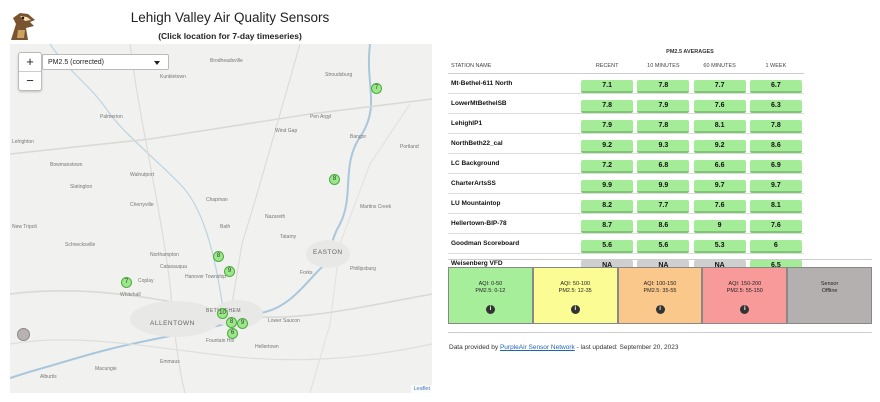  I want to click on pollutant-select: PM2.5 (corrected), so click(105, 62).